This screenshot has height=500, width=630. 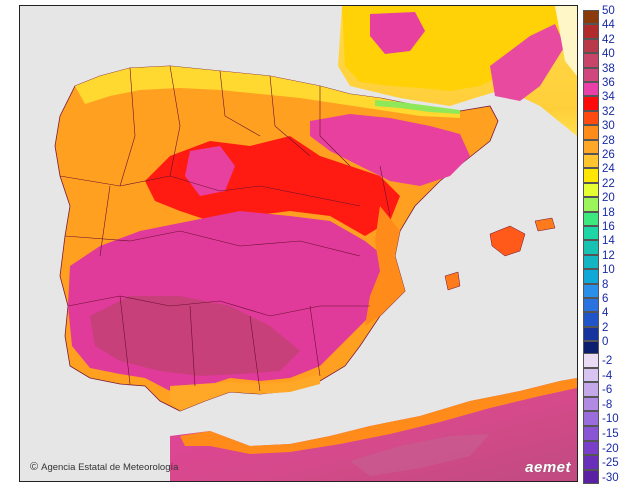 What do you see at coordinates (607, 375) in the screenshot?
I see `legend-label: -4` at bounding box center [607, 375].